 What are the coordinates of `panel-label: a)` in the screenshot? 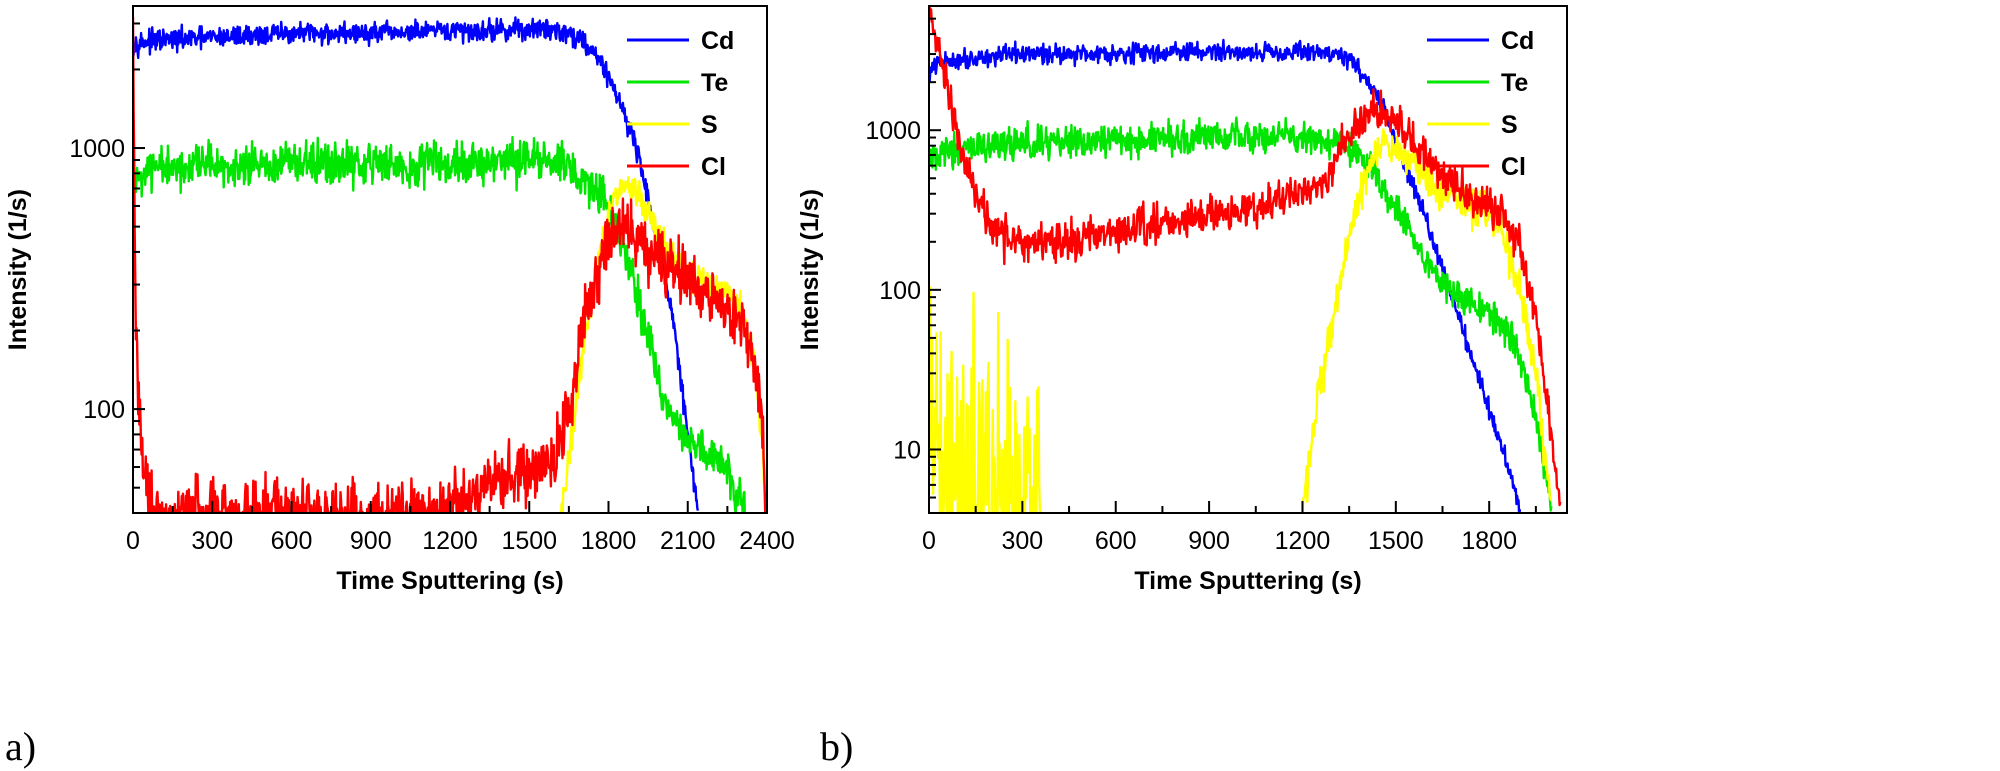 It's located at (20, 746).